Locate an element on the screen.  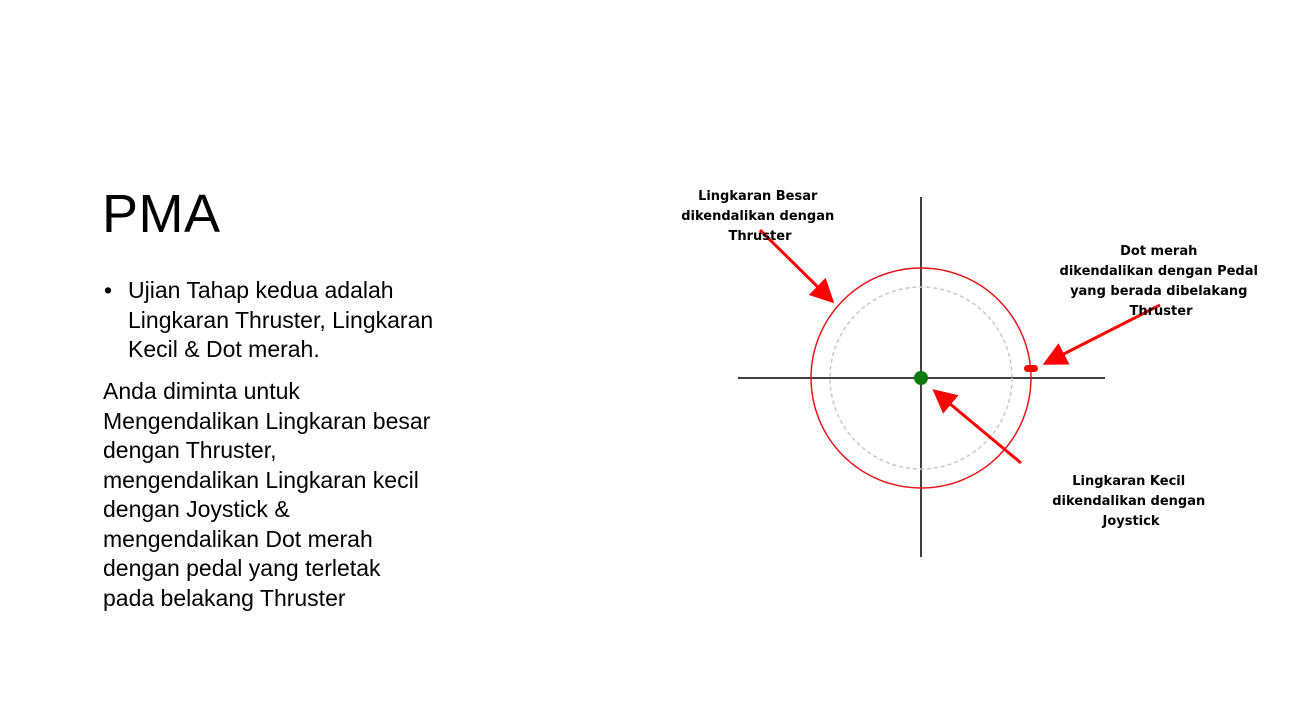
label-line: Lingkaran Besar is located at coordinates (758, 196).